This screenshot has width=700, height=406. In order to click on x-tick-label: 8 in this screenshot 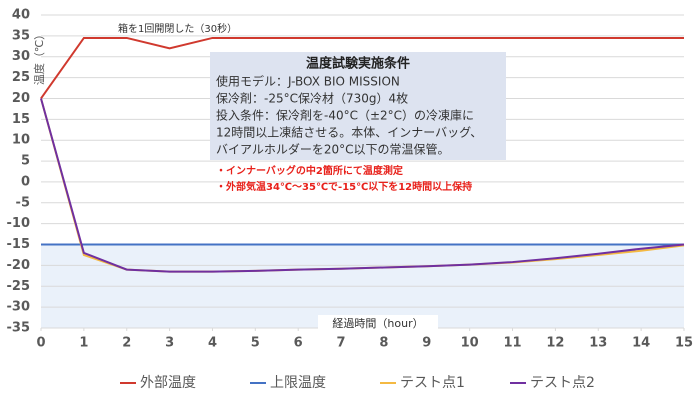, I will do `click(383, 343)`.